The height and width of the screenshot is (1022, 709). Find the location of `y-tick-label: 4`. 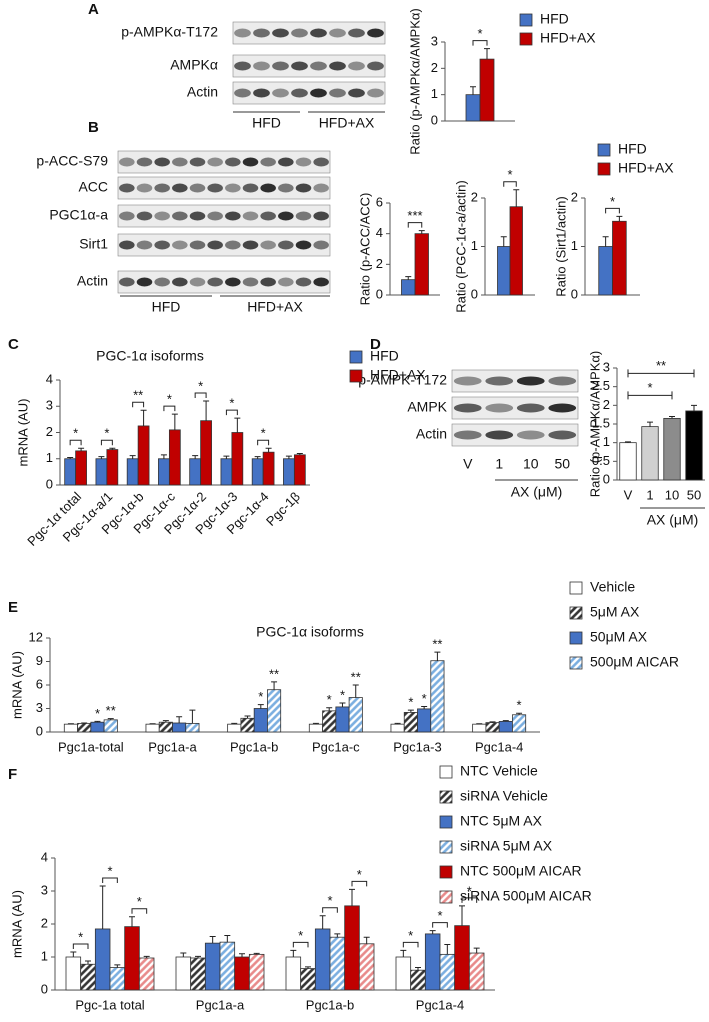

y-tick-label: 4 is located at coordinates (379, 232).